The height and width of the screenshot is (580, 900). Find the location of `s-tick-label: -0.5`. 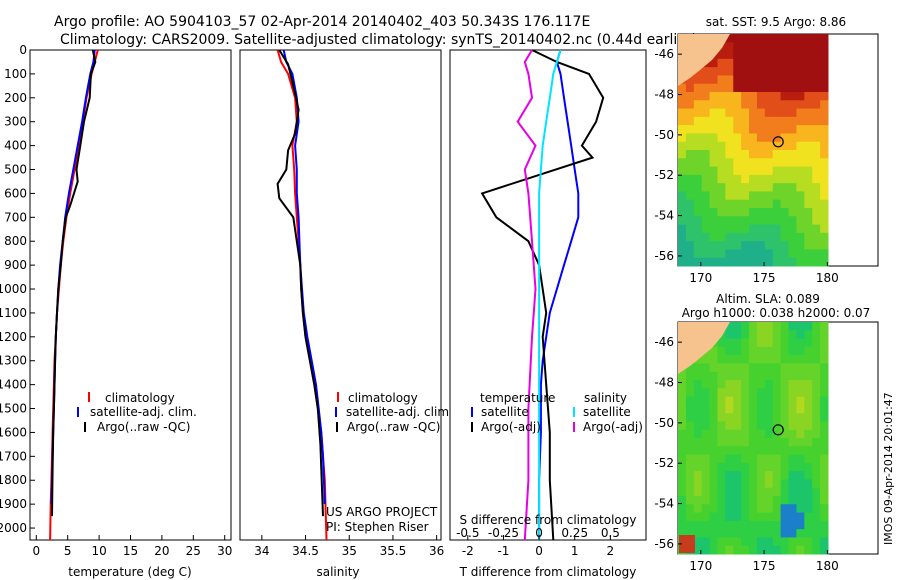

s-tick-label: -0.5 is located at coordinates (467, 533).